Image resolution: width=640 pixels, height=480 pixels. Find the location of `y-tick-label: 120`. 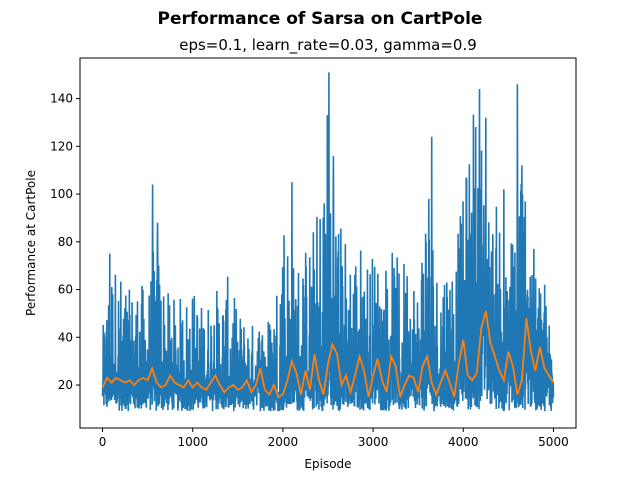

y-tick-label: 120 is located at coordinates (61, 146).